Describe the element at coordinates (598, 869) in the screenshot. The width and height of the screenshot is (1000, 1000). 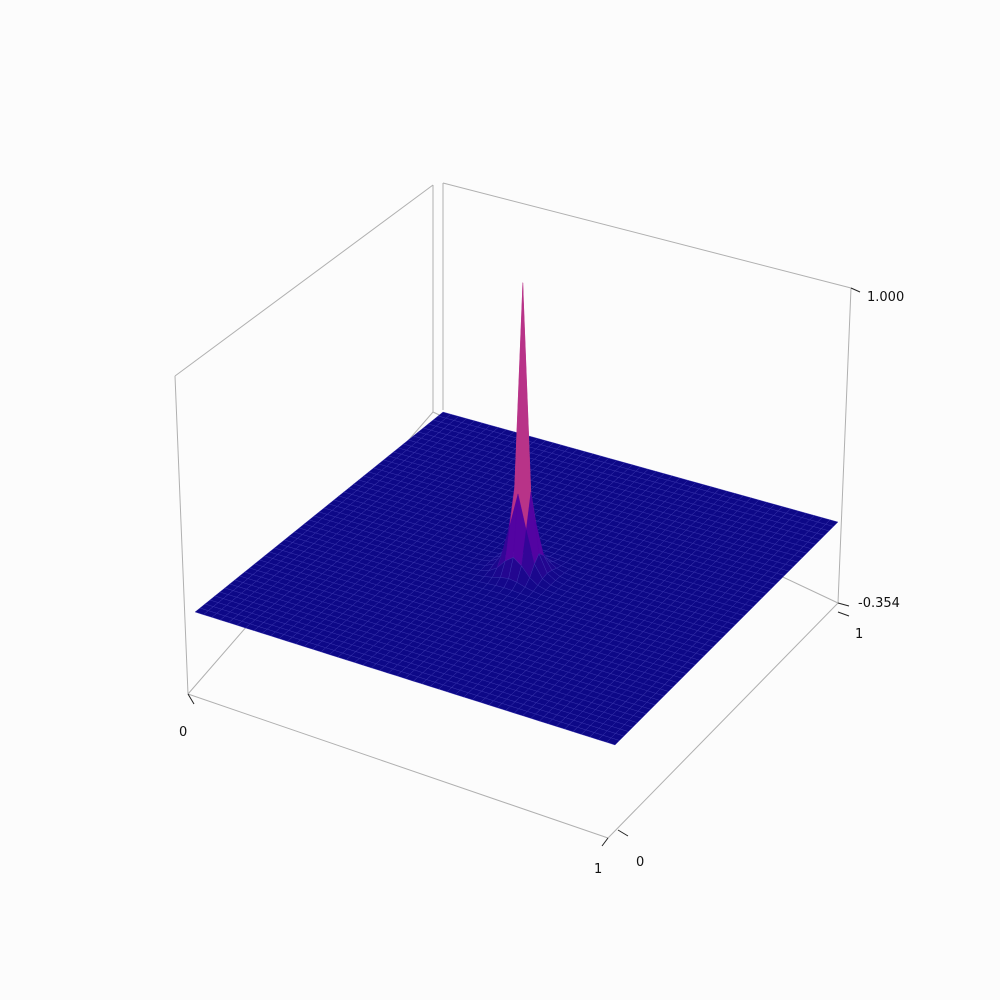
I see `x-tick-label-1: 1` at that location.